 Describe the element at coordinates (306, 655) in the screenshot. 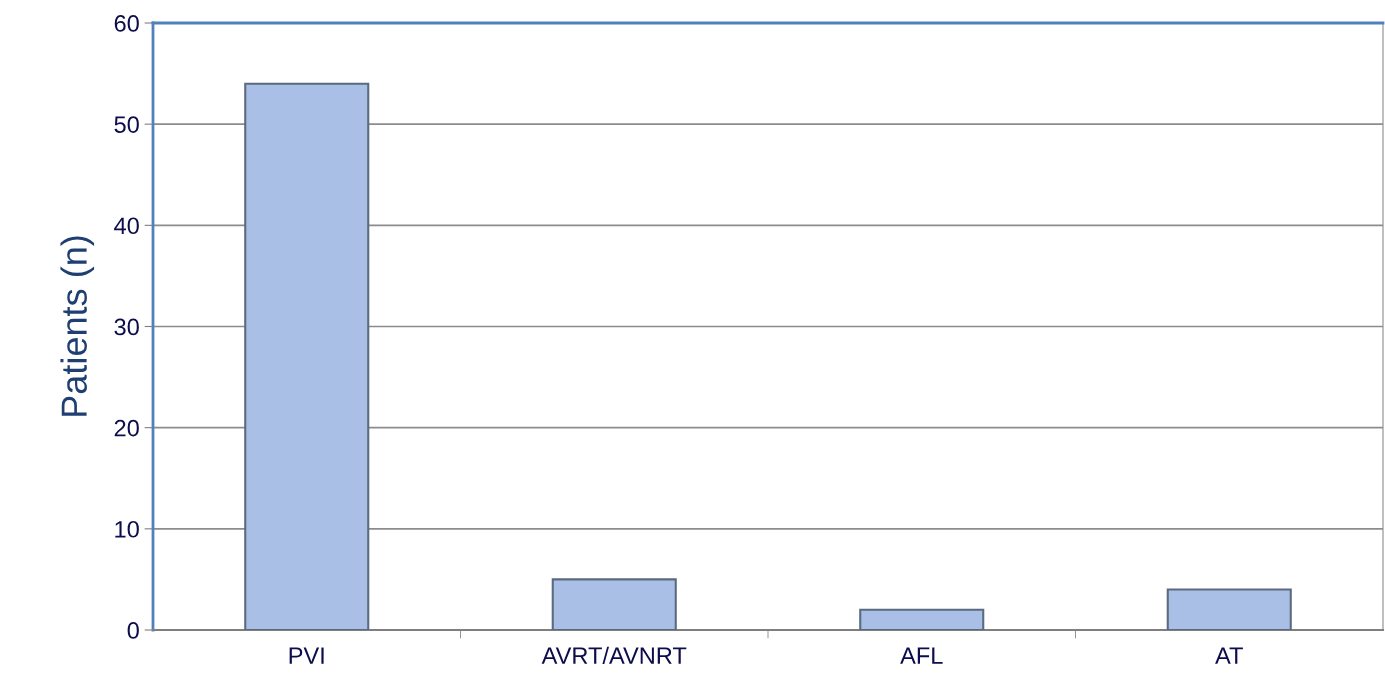

I see `x-tick-label: PVI` at that location.